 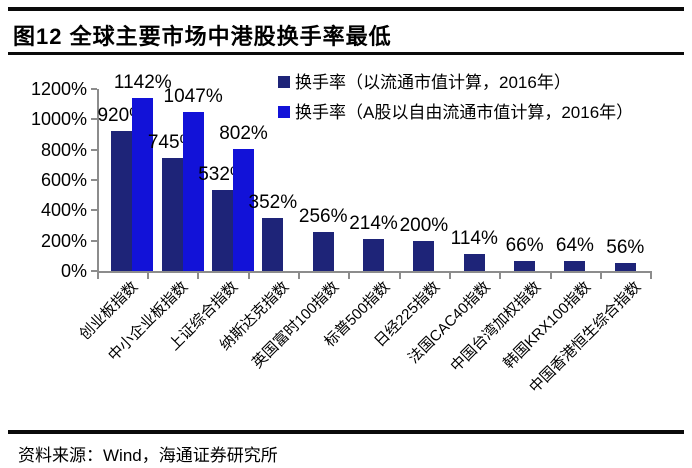 What do you see at coordinates (346, 53) in the screenshot?
I see `title-divider-rule` at bounding box center [346, 53].